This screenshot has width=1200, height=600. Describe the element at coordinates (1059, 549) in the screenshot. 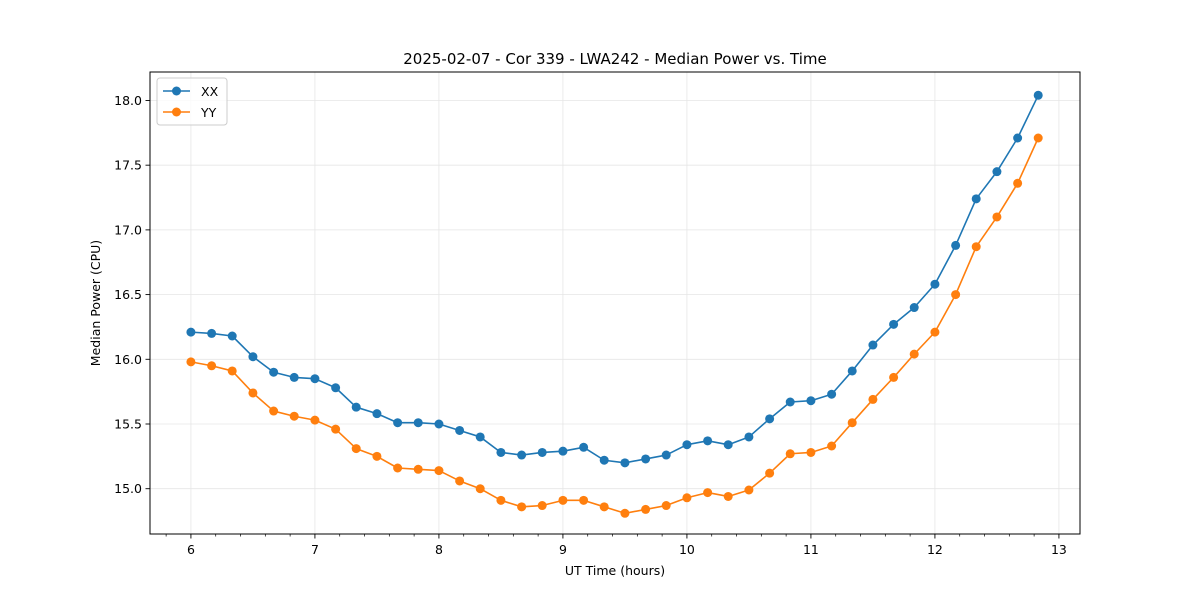

I see `x-tick-label: 13` at that location.